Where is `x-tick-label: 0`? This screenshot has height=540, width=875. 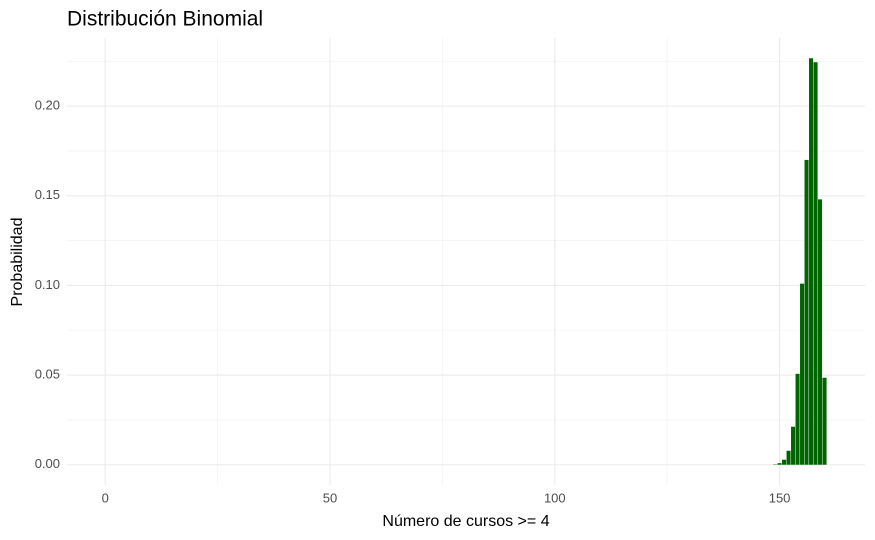
x-tick-label: 0 is located at coordinates (105, 497).